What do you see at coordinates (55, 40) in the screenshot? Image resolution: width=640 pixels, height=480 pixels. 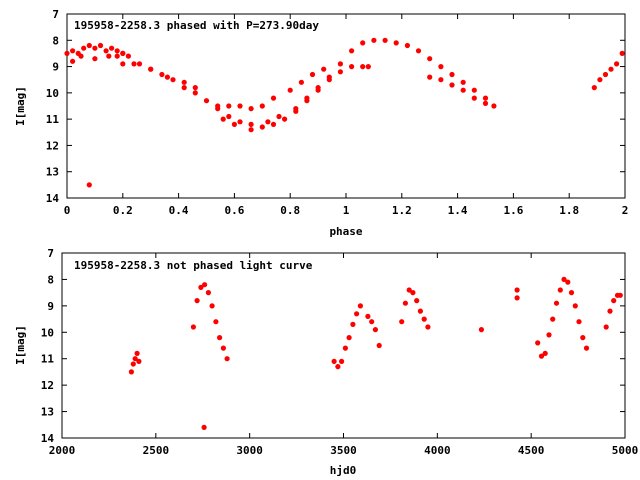 I see `y-tick-label: 8` at bounding box center [55, 40].